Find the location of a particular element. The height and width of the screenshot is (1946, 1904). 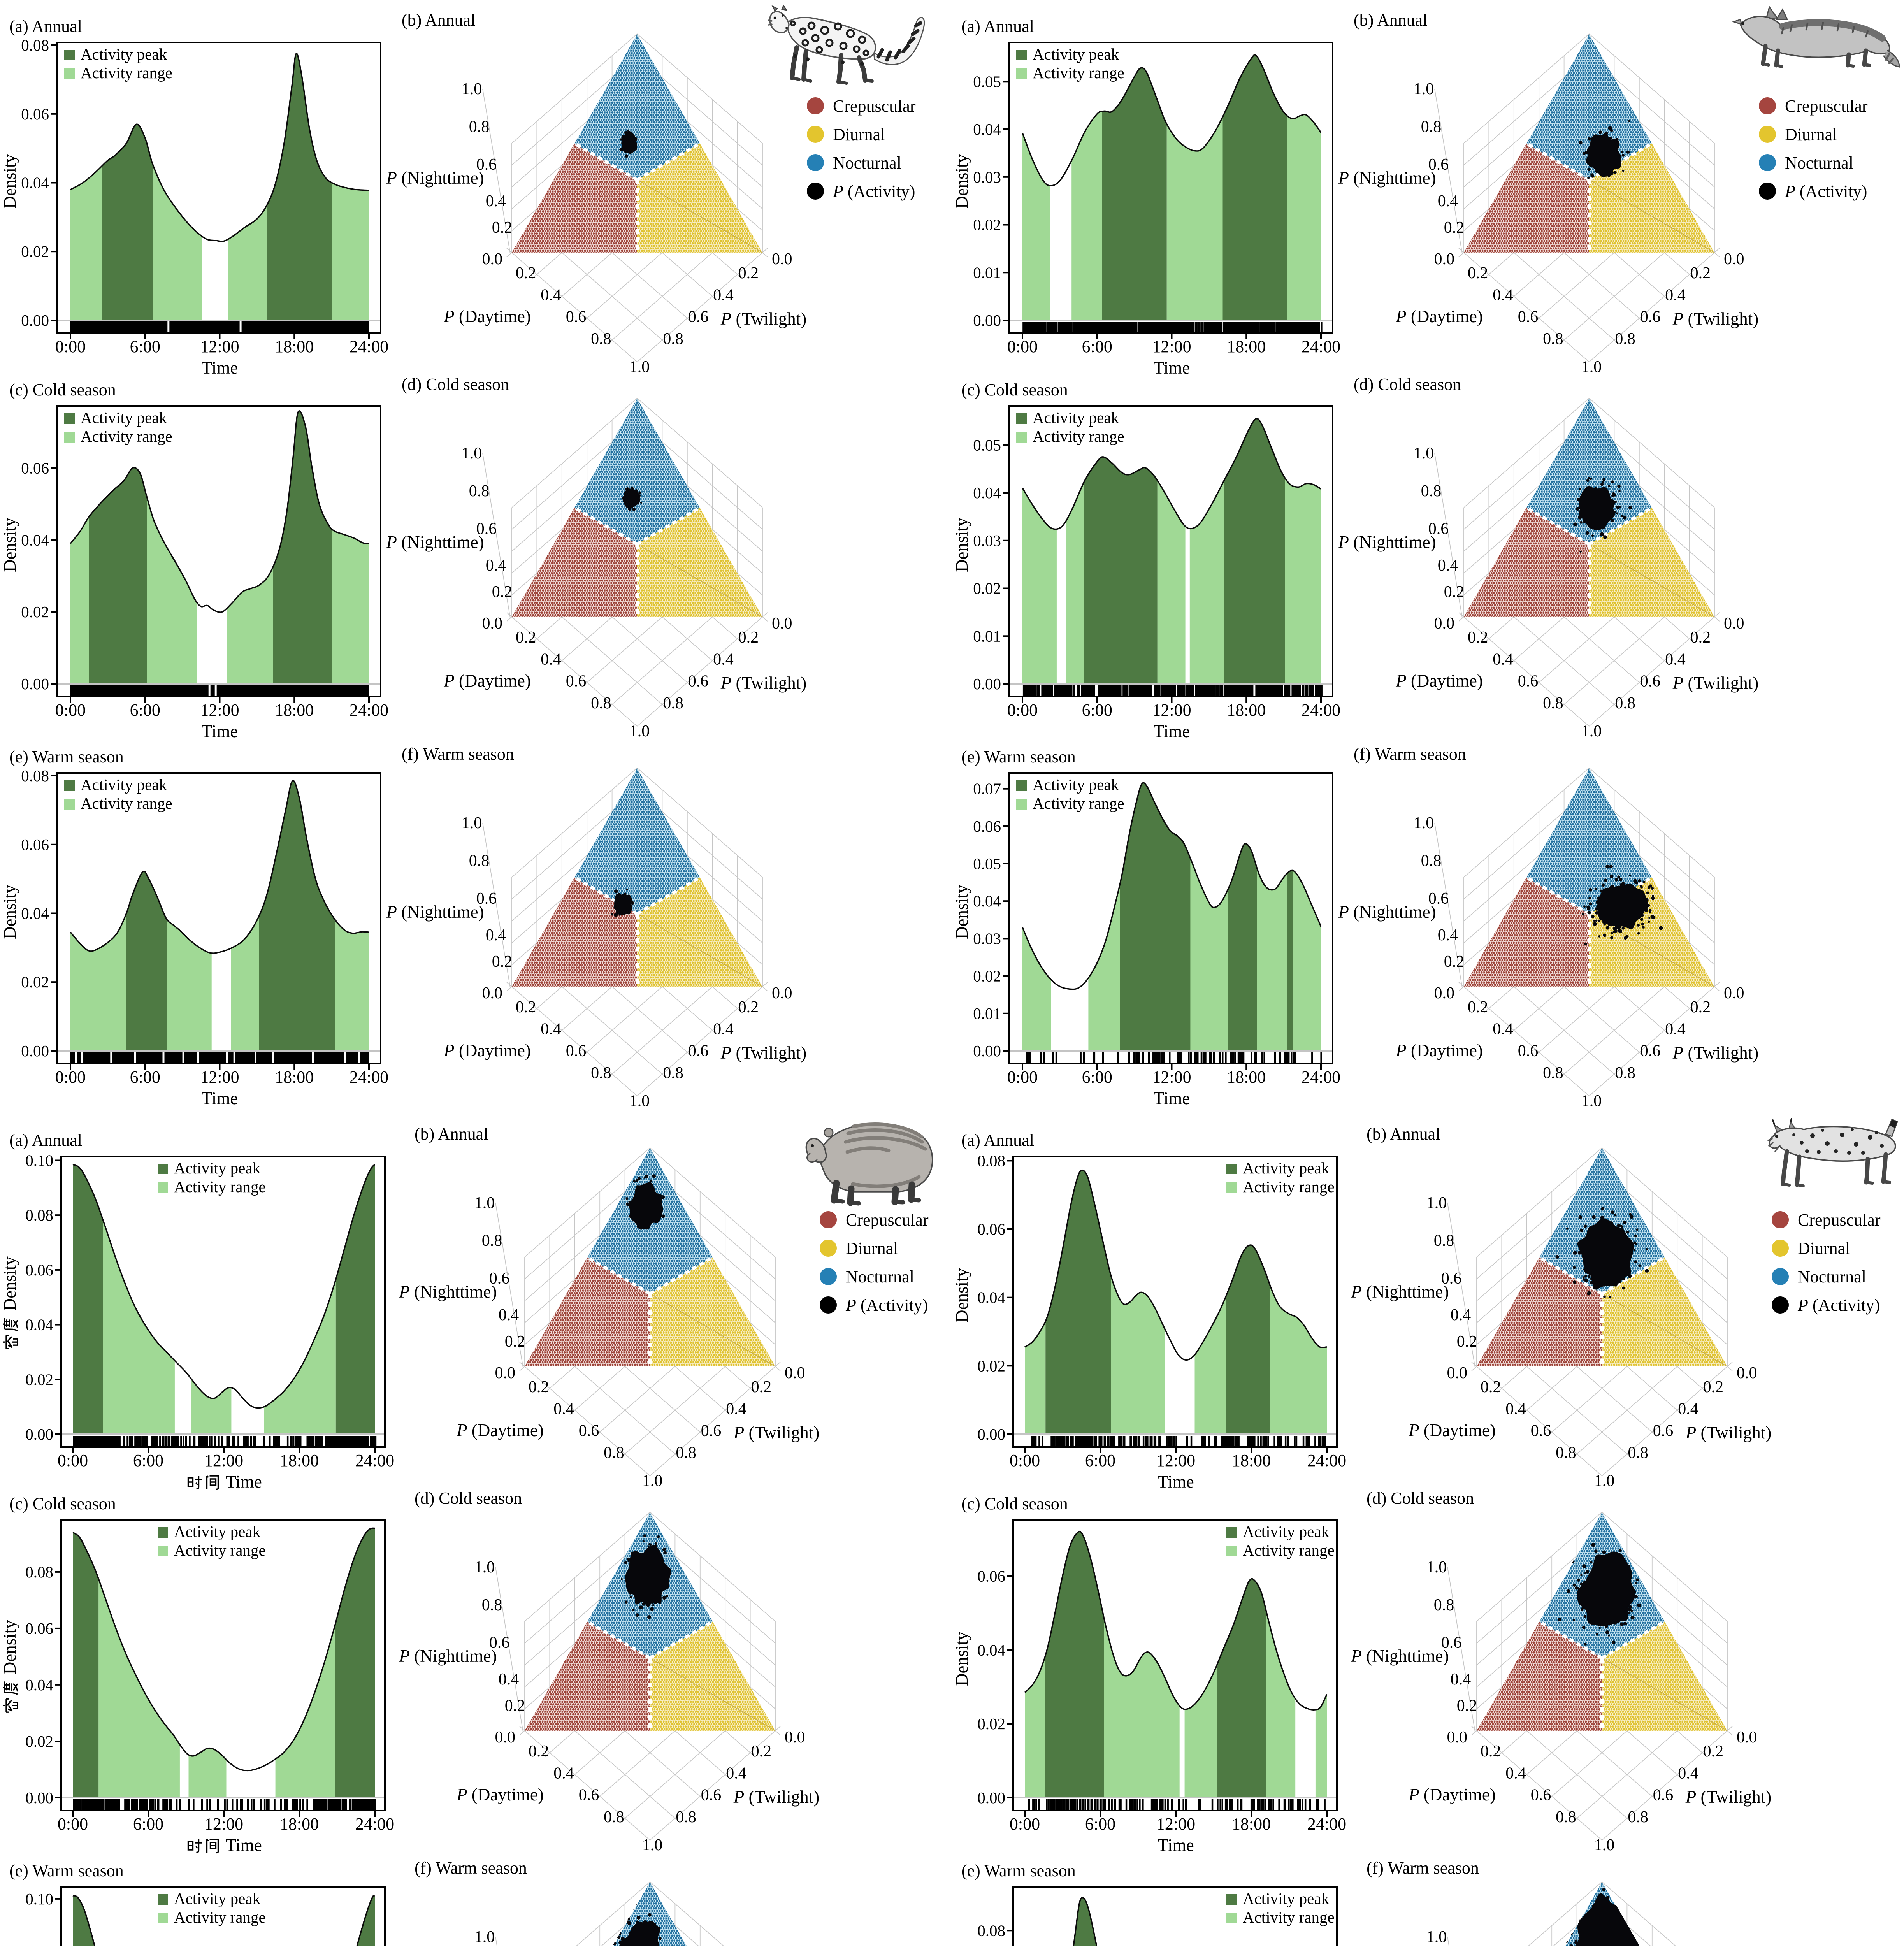

svg-text: 24:00 is located at coordinates (374, 1824).